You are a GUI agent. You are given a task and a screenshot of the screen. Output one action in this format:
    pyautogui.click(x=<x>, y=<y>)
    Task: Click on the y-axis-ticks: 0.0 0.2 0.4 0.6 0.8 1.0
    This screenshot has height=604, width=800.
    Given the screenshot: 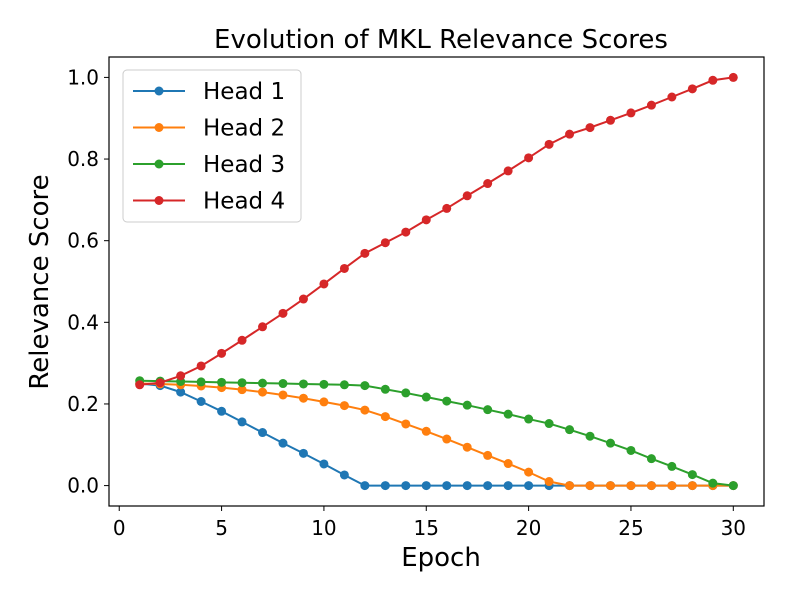 What is the action you would take?
    pyautogui.click(x=88, y=281)
    